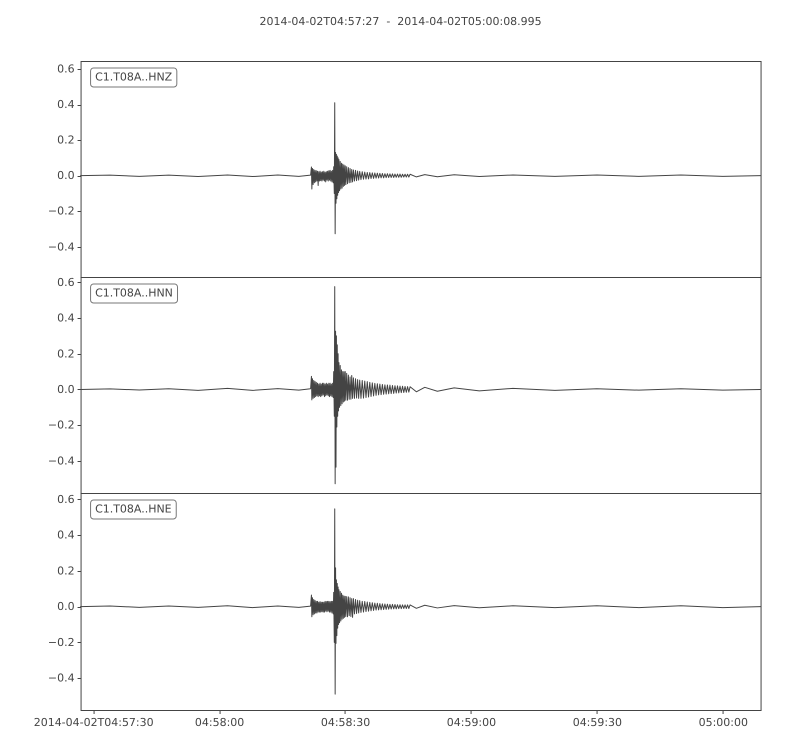 This screenshot has height=750, width=800. Describe the element at coordinates (471, 722) in the screenshot. I see `x-tick-label: 04:59:00` at that location.